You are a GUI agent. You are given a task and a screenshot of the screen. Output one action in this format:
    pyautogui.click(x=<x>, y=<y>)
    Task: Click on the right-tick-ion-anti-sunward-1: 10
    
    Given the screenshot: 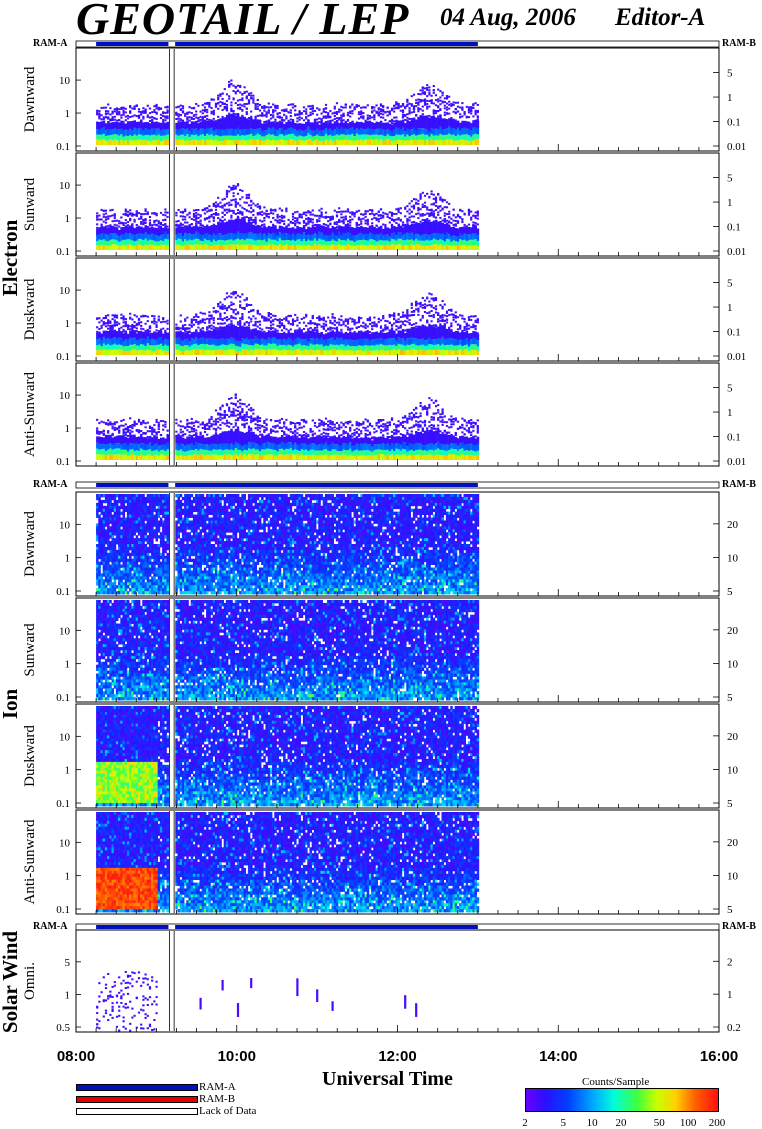 What is the action you would take?
    pyautogui.click(x=733, y=876)
    